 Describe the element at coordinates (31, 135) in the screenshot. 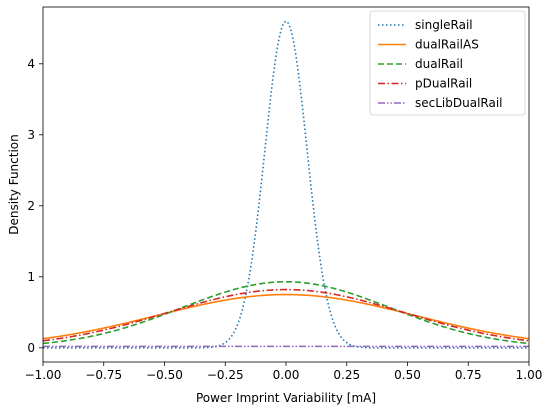

I see `y-tick-label: 3` at that location.